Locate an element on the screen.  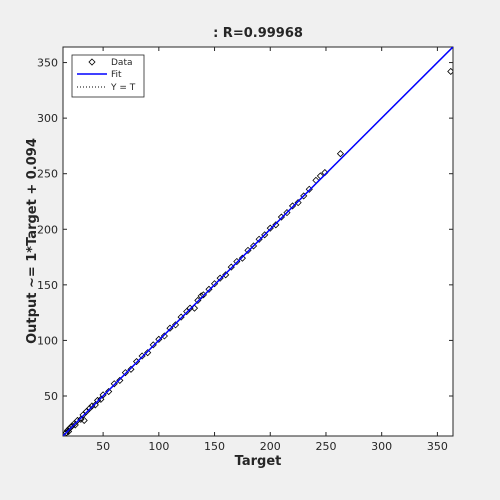
legend: Data Fit Y = T is located at coordinates (108, 76).